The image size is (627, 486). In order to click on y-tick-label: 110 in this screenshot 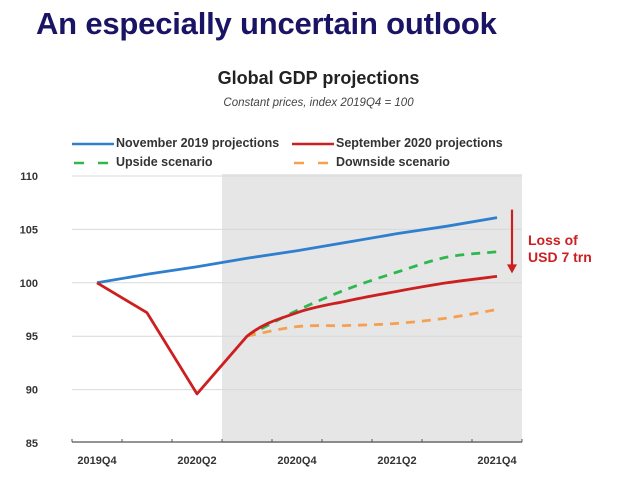, I will do `click(29, 177)`.